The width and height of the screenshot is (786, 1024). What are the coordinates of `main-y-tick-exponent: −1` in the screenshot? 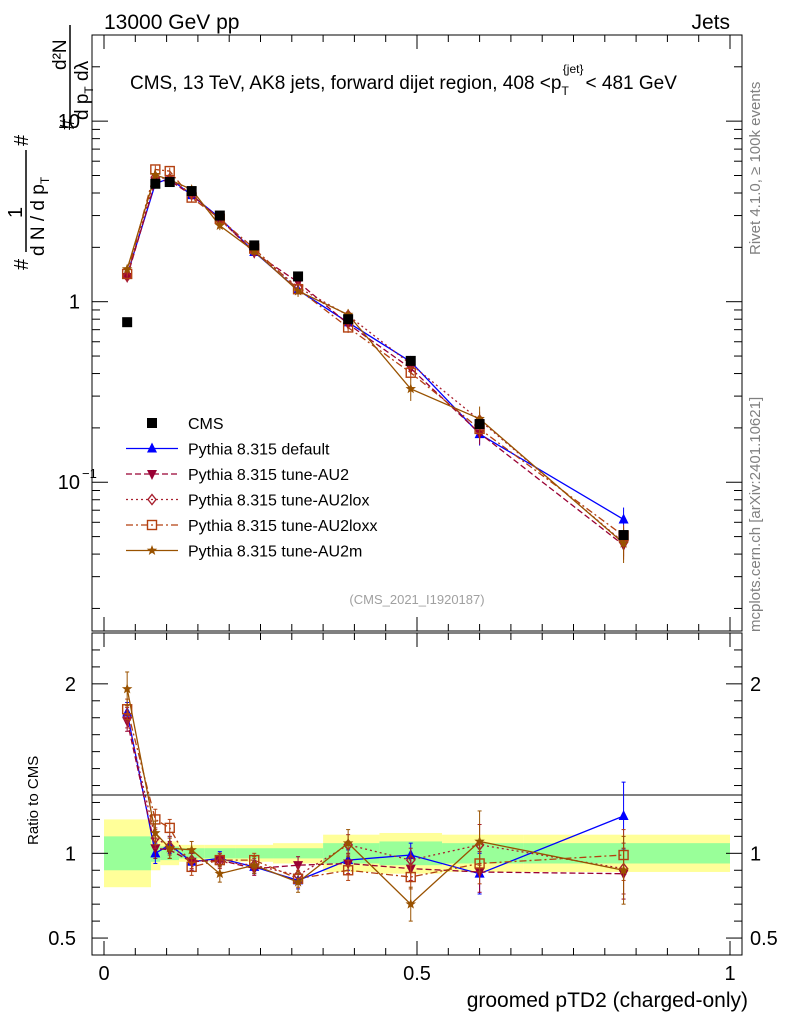 It's located at (89, 473).